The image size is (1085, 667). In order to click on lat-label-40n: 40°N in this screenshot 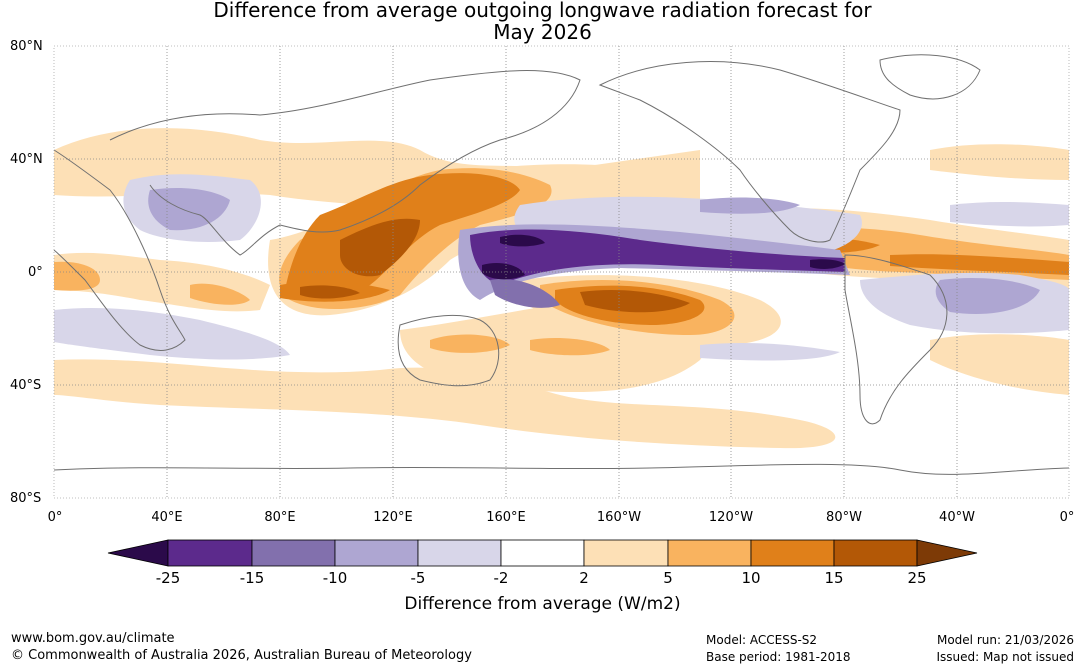, I will do `click(26, 159)`.